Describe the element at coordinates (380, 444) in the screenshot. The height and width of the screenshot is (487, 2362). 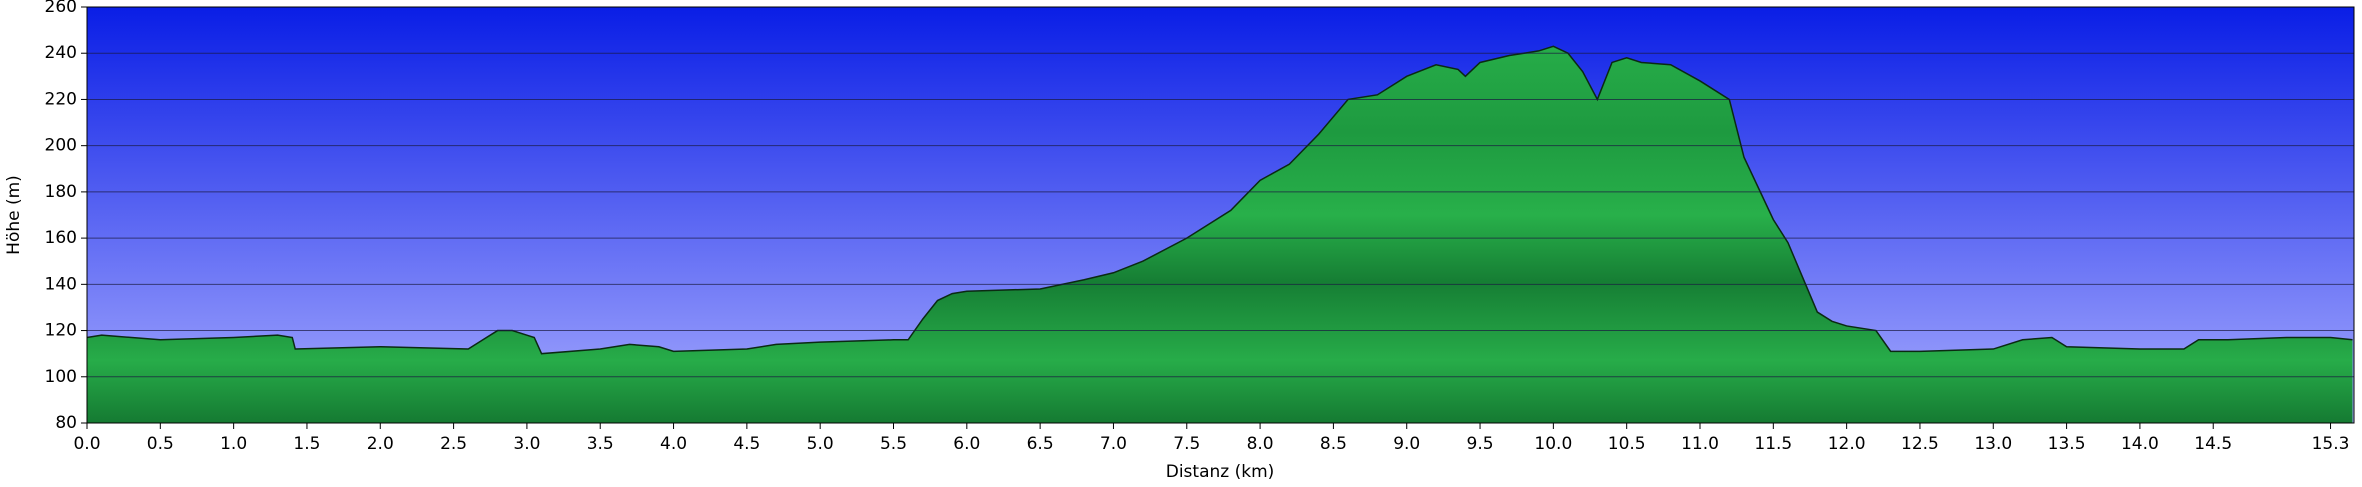
I see `x-tick-label: 2.0` at that location.